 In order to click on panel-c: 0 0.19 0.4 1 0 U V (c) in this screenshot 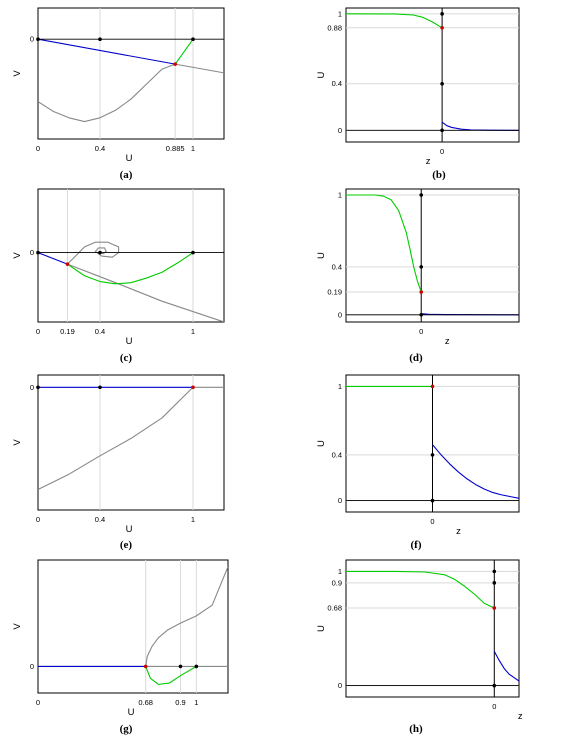, I will do `click(118, 276)`.